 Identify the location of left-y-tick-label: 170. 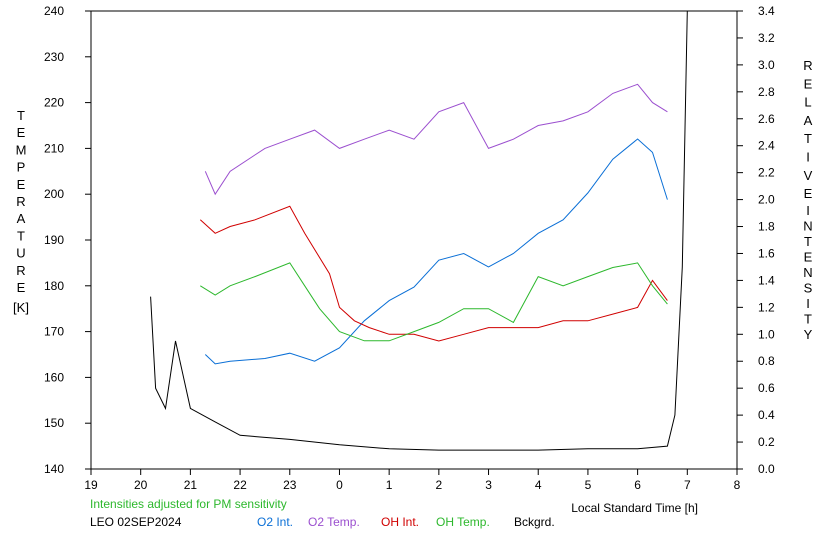
(54, 332).